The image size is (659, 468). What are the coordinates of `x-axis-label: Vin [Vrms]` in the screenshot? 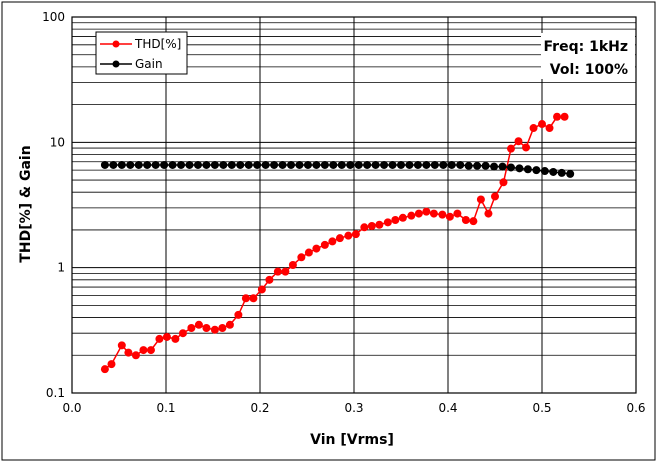 It's located at (352, 440).